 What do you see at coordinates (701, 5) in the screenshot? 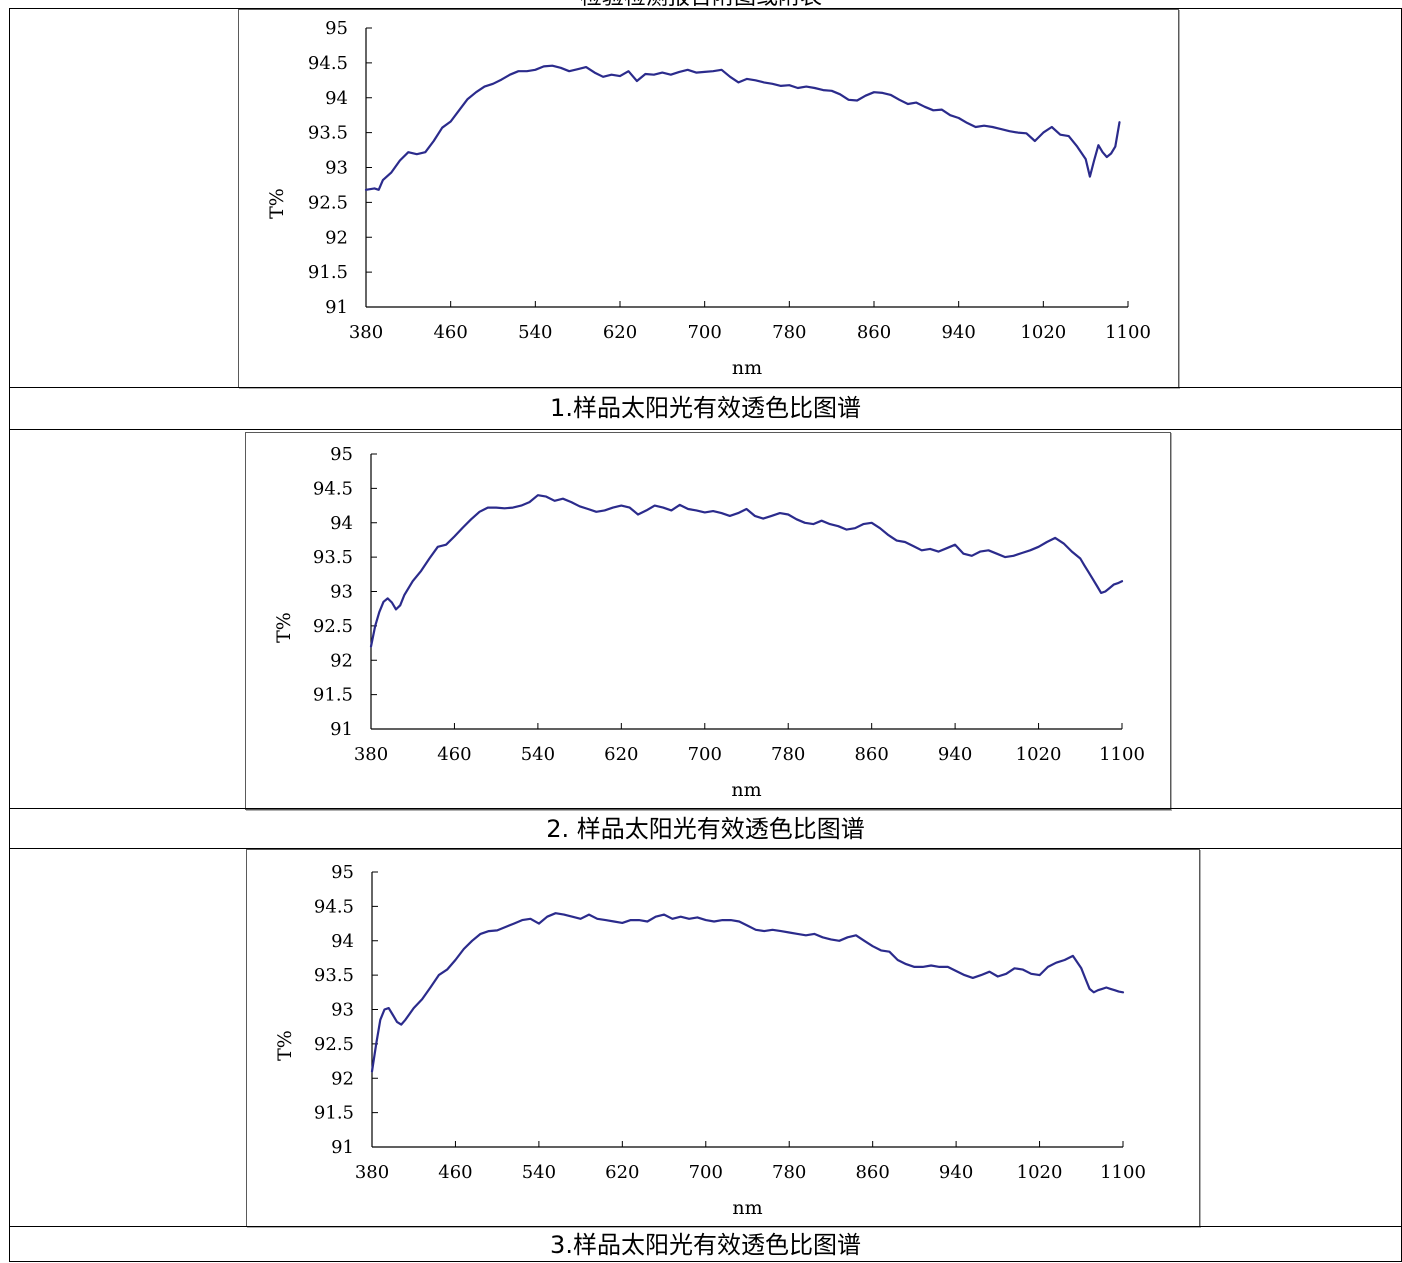
I see `page-header-title: 检验检测报告附图或附表` at bounding box center [701, 5].